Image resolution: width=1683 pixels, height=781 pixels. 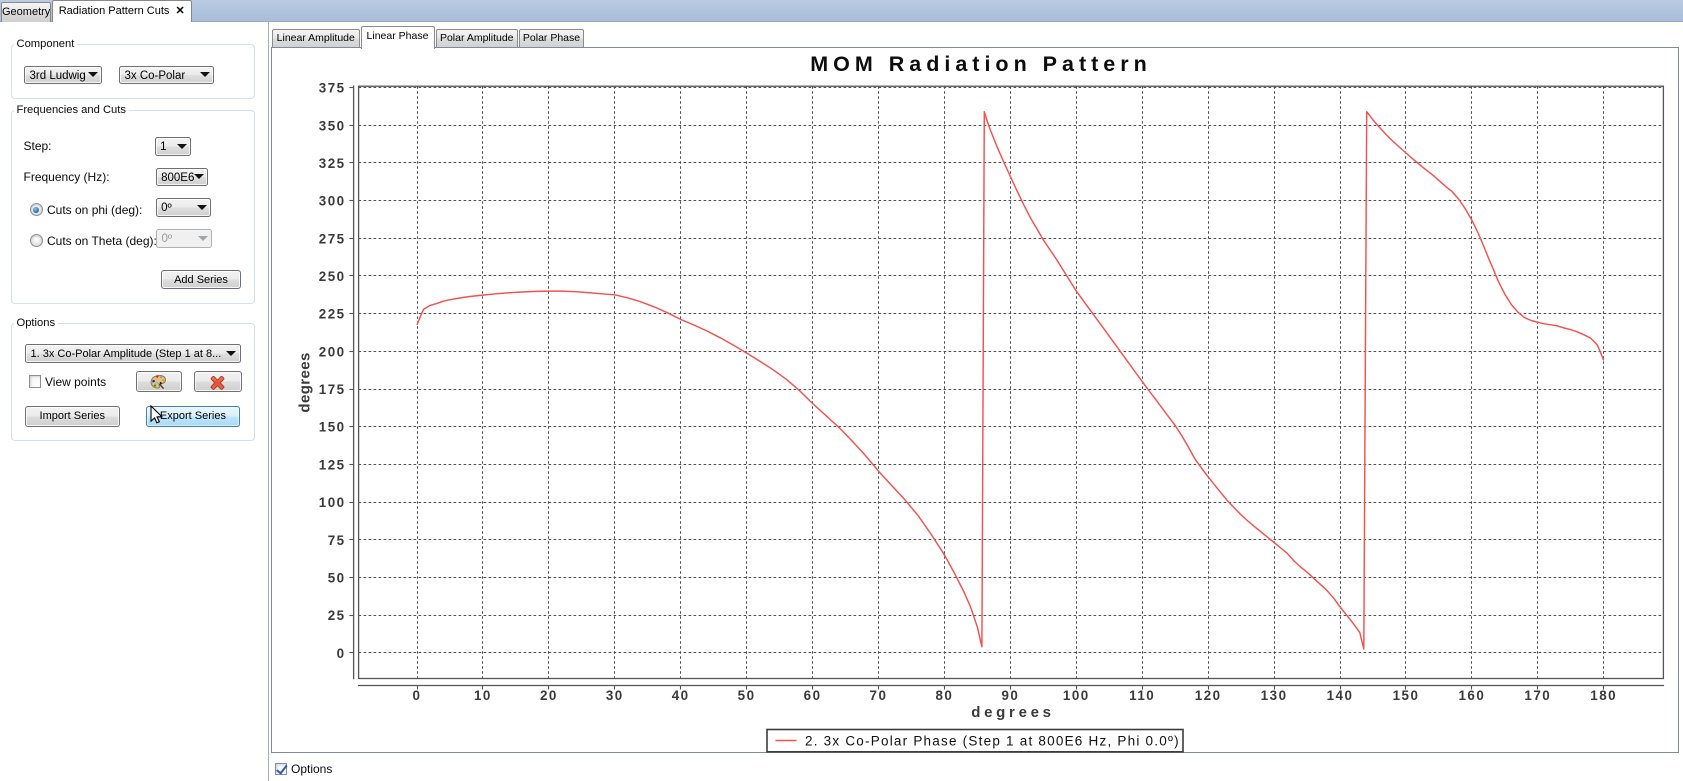 I want to click on svg-text: 200, so click(x=332, y=351).